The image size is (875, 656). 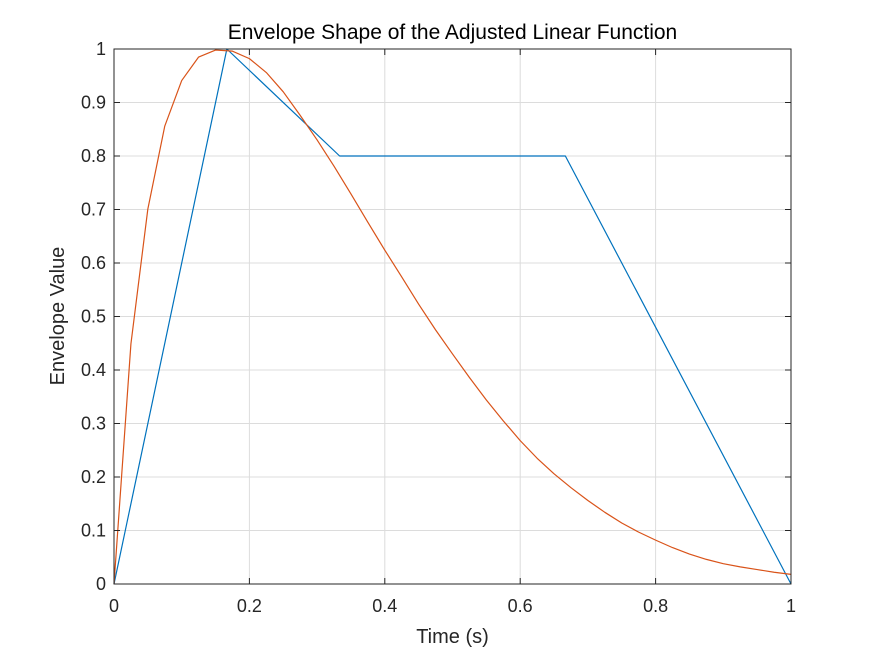 What do you see at coordinates (101, 49) in the screenshot?
I see `y-tick-label: 1` at bounding box center [101, 49].